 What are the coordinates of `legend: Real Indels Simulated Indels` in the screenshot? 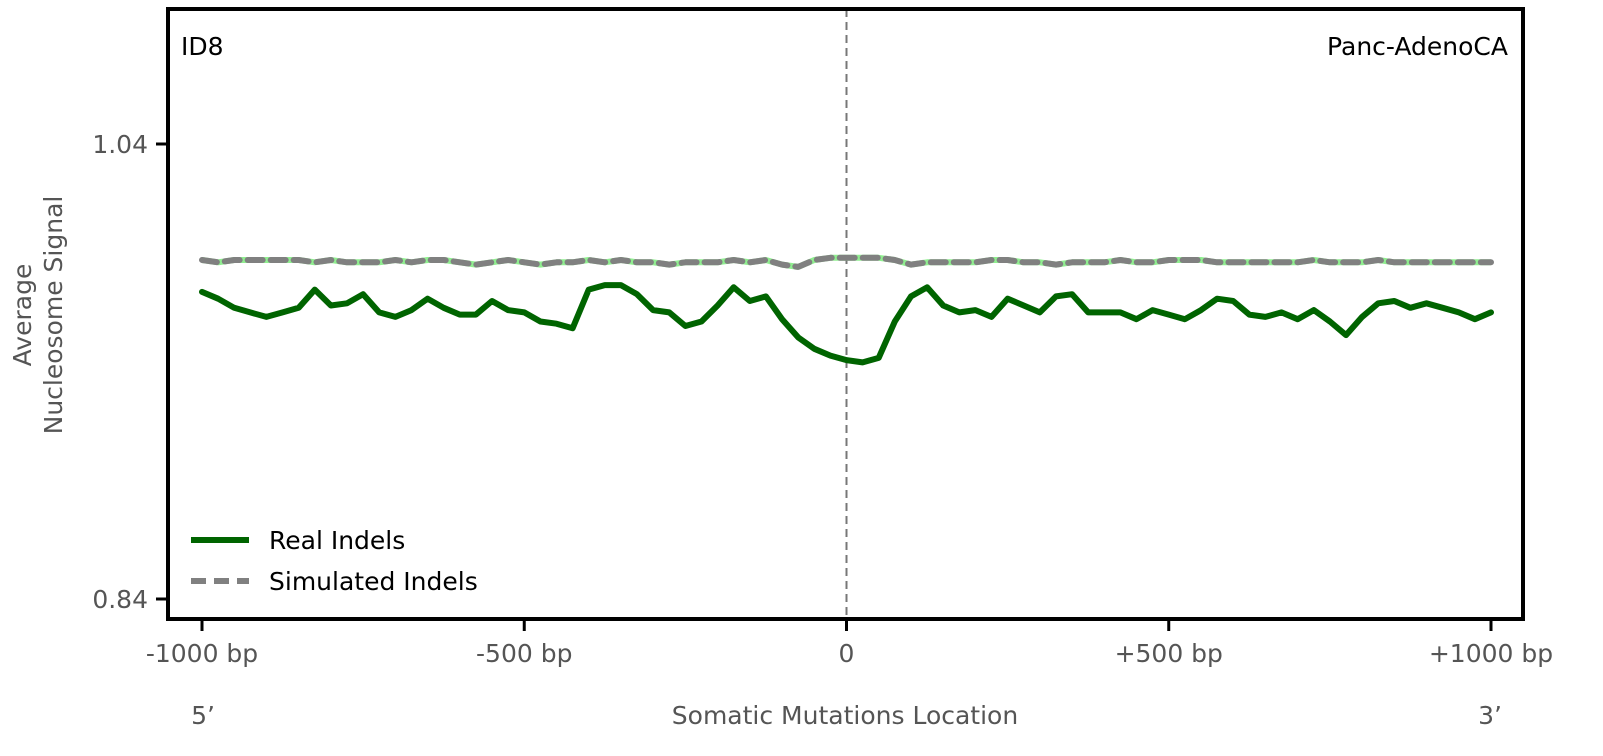 It's located at (334, 561).